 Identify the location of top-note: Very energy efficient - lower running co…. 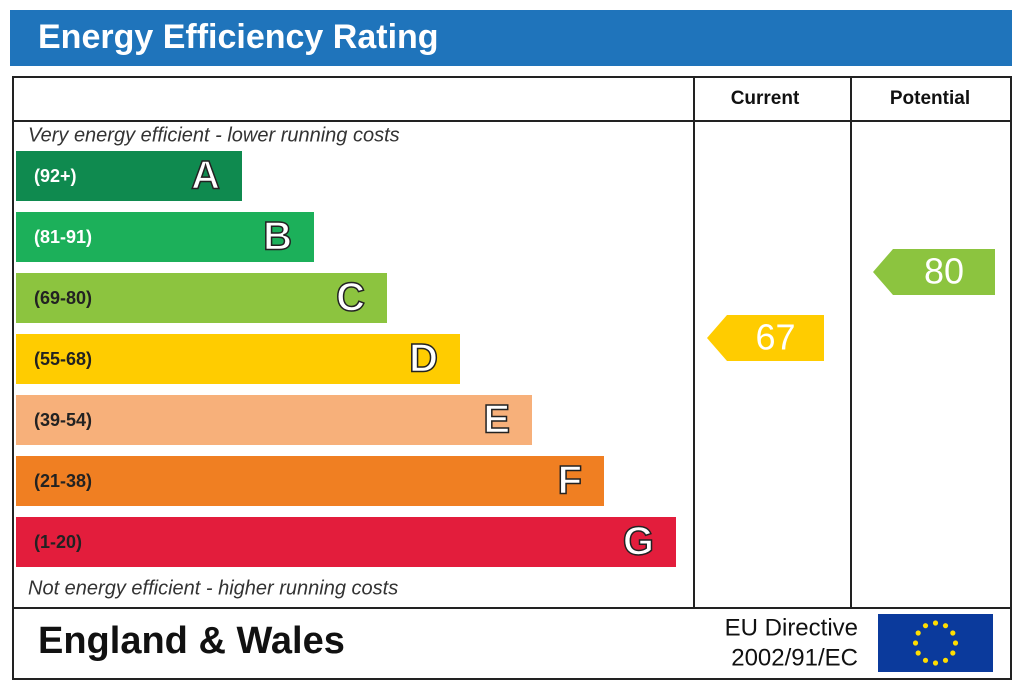
(214, 135).